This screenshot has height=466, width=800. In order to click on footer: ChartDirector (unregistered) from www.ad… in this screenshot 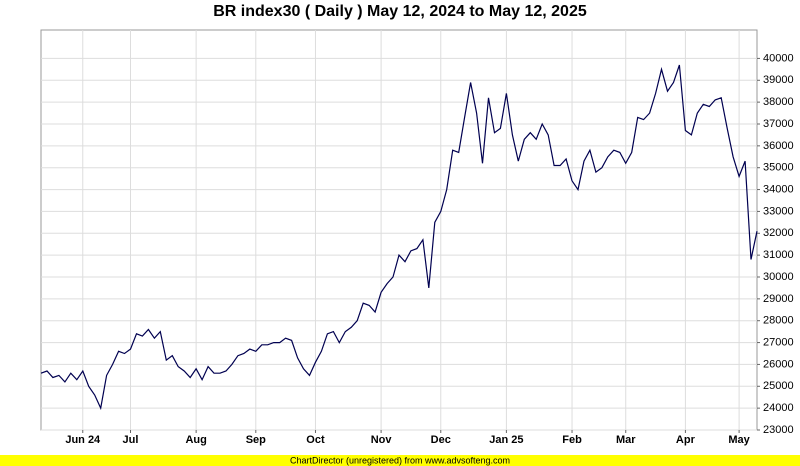, I will do `click(400, 460)`.